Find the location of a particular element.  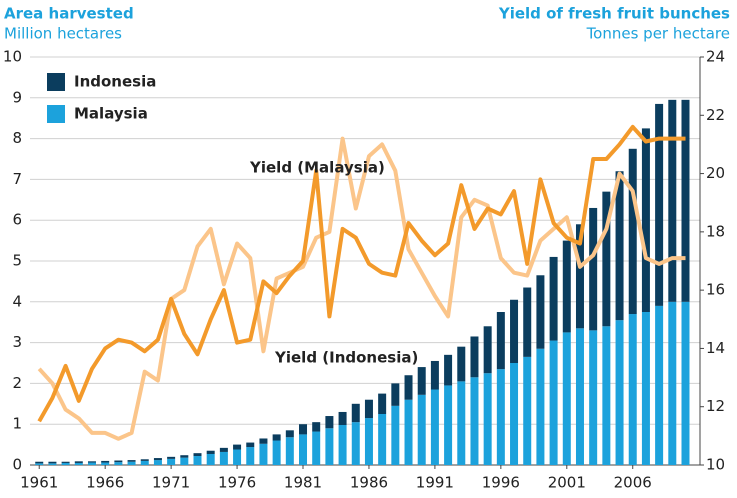

y2-tick-label: 24 is located at coordinates (715, 57).